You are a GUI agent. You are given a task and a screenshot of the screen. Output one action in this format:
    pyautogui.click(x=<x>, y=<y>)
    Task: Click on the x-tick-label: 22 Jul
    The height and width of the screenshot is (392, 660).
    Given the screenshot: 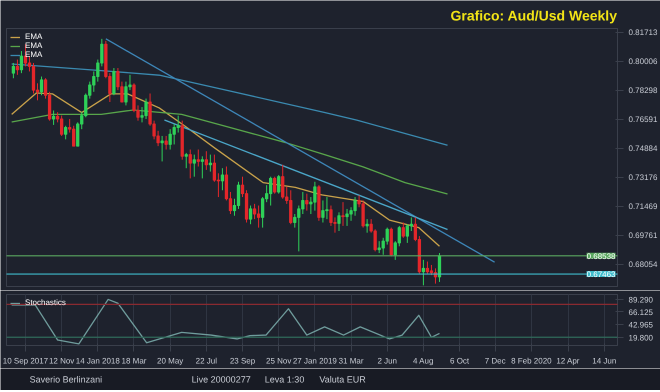 What is the action you would take?
    pyautogui.click(x=207, y=361)
    